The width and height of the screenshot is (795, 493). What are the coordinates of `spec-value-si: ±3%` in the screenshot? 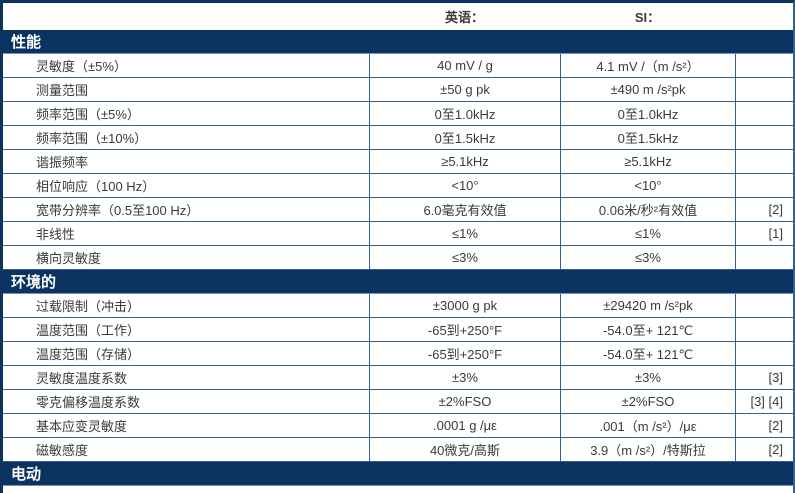 It's located at (647, 377).